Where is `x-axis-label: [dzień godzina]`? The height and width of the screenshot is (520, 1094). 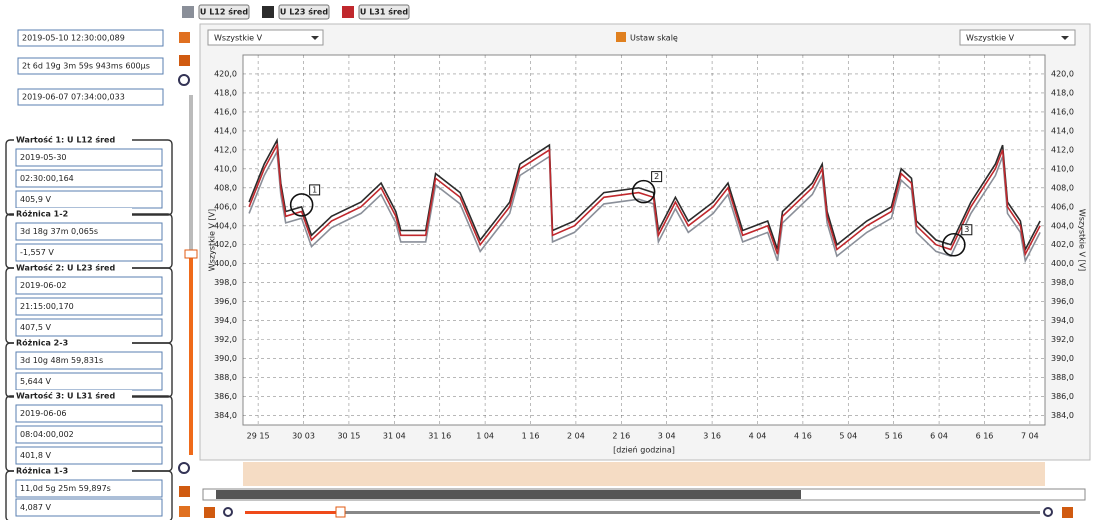 x-axis-label: [dzień godzina] is located at coordinates (644, 450).